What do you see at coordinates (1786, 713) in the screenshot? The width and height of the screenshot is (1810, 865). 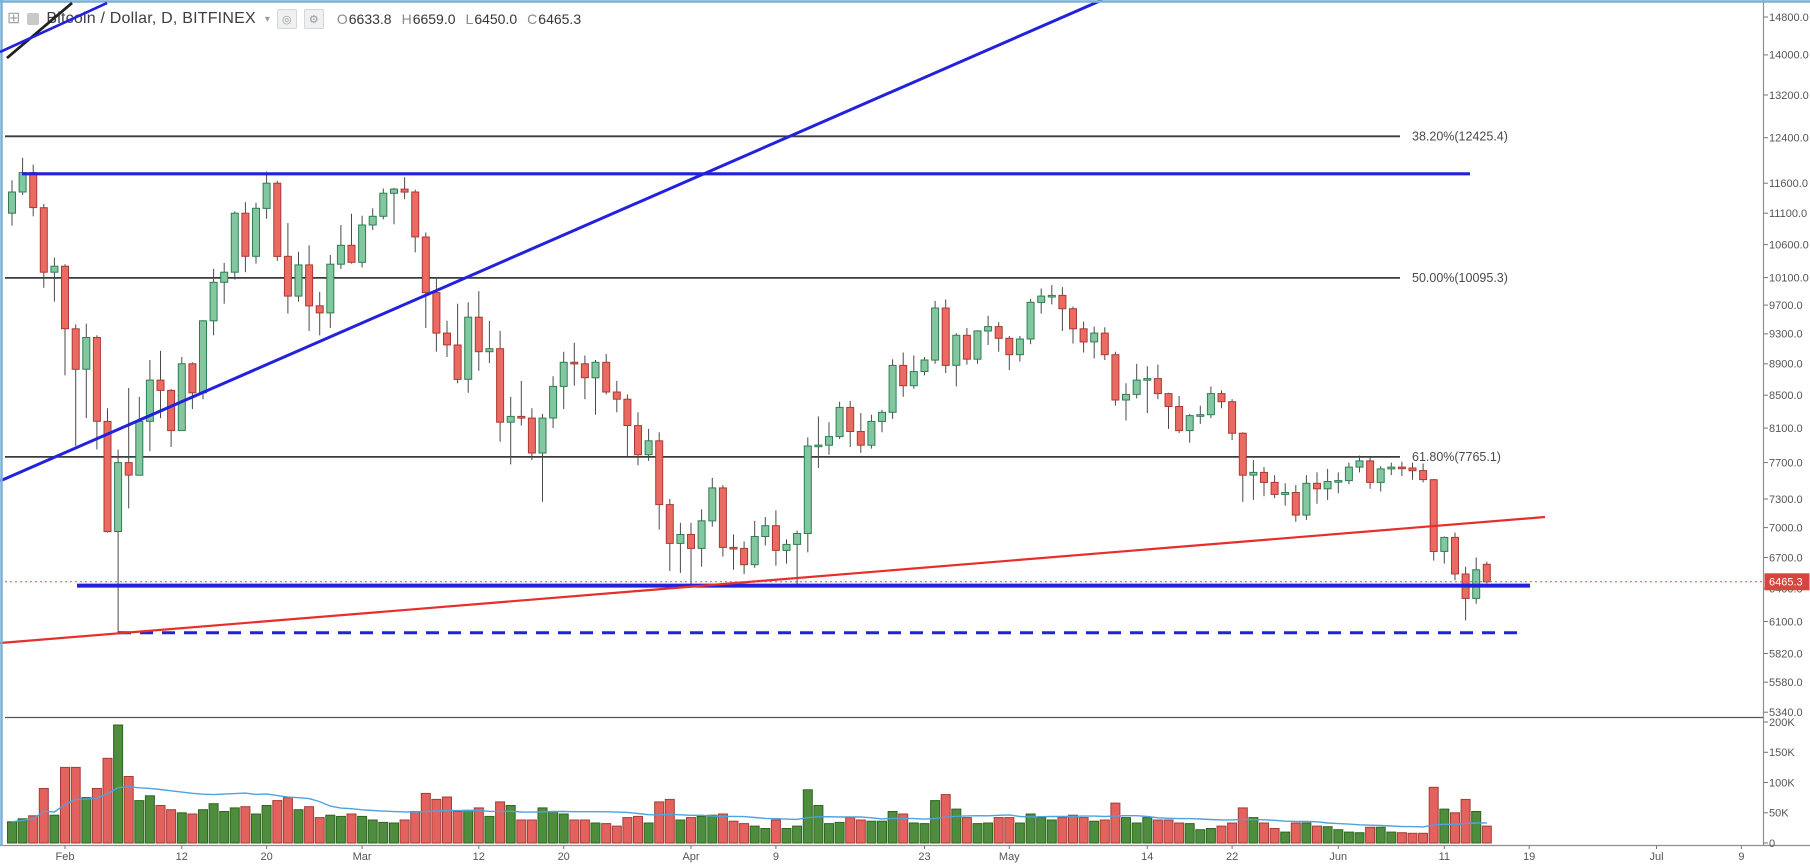 I see `price-axis-label: 5340.0` at bounding box center [1786, 713].